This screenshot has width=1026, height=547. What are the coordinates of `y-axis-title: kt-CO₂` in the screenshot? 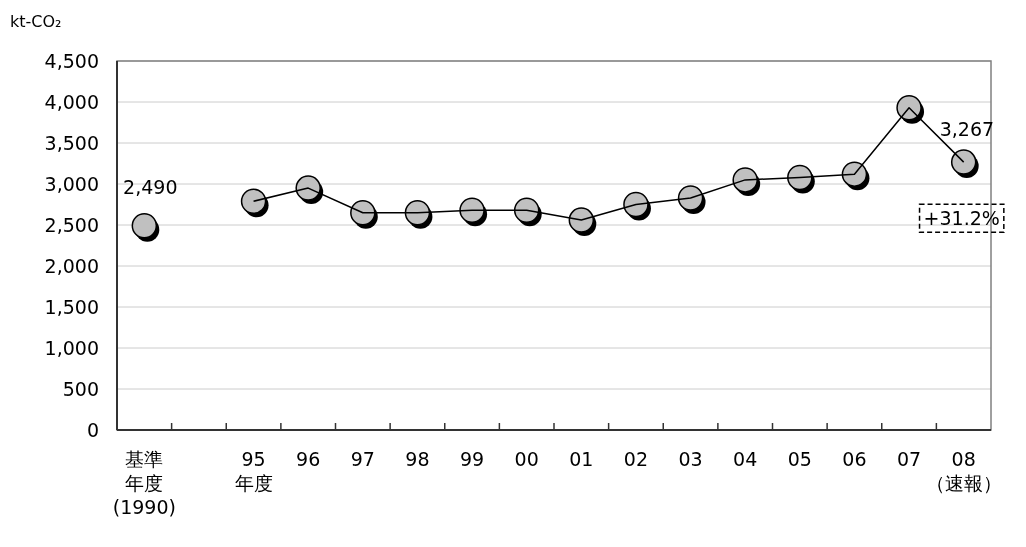 It's located at (36, 21).